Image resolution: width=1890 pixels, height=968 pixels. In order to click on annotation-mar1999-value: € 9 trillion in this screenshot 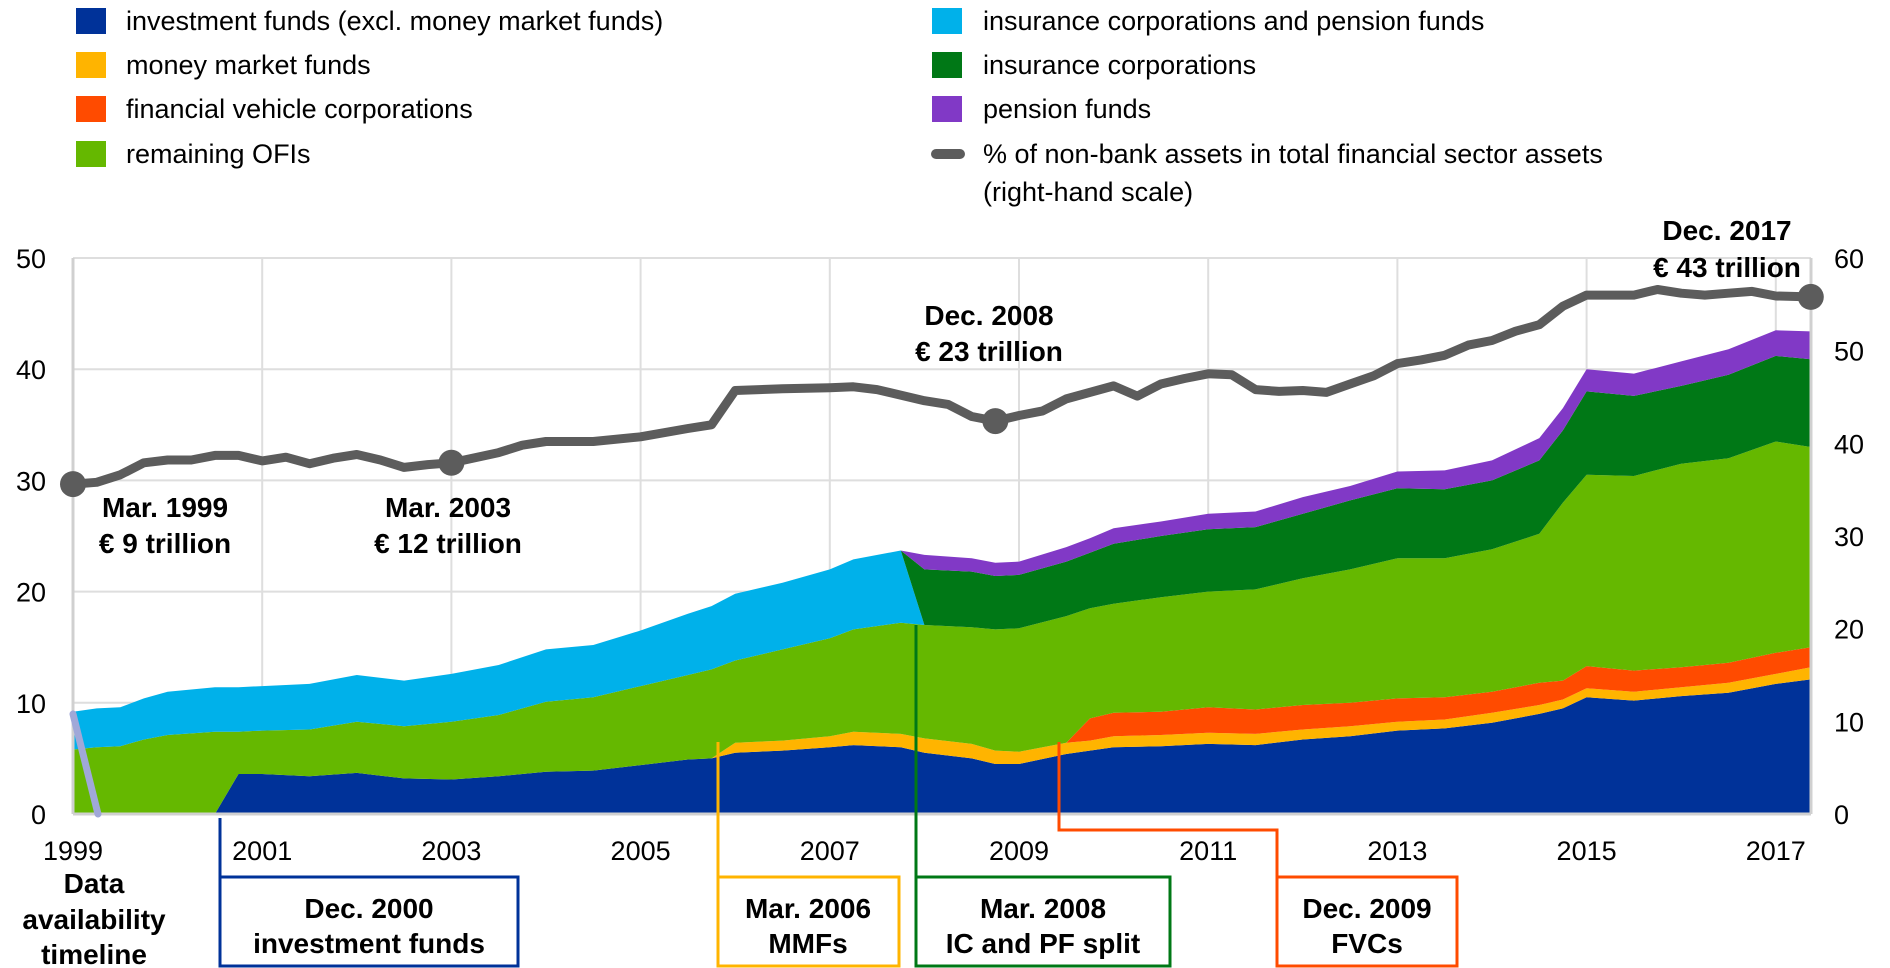, I will do `click(165, 543)`.